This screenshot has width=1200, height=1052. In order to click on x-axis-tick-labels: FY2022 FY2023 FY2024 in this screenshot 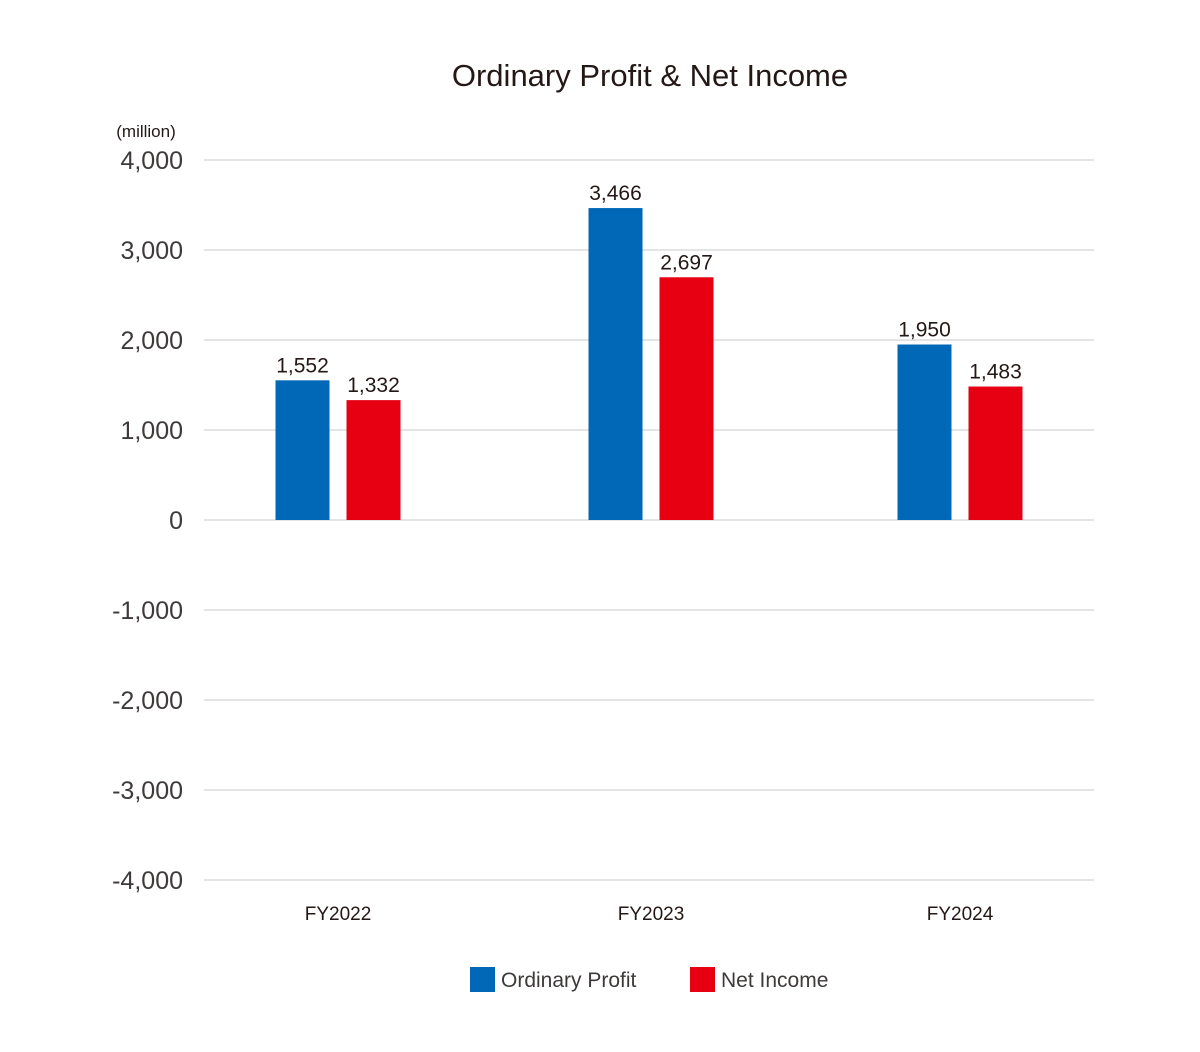, I will do `click(649, 914)`.